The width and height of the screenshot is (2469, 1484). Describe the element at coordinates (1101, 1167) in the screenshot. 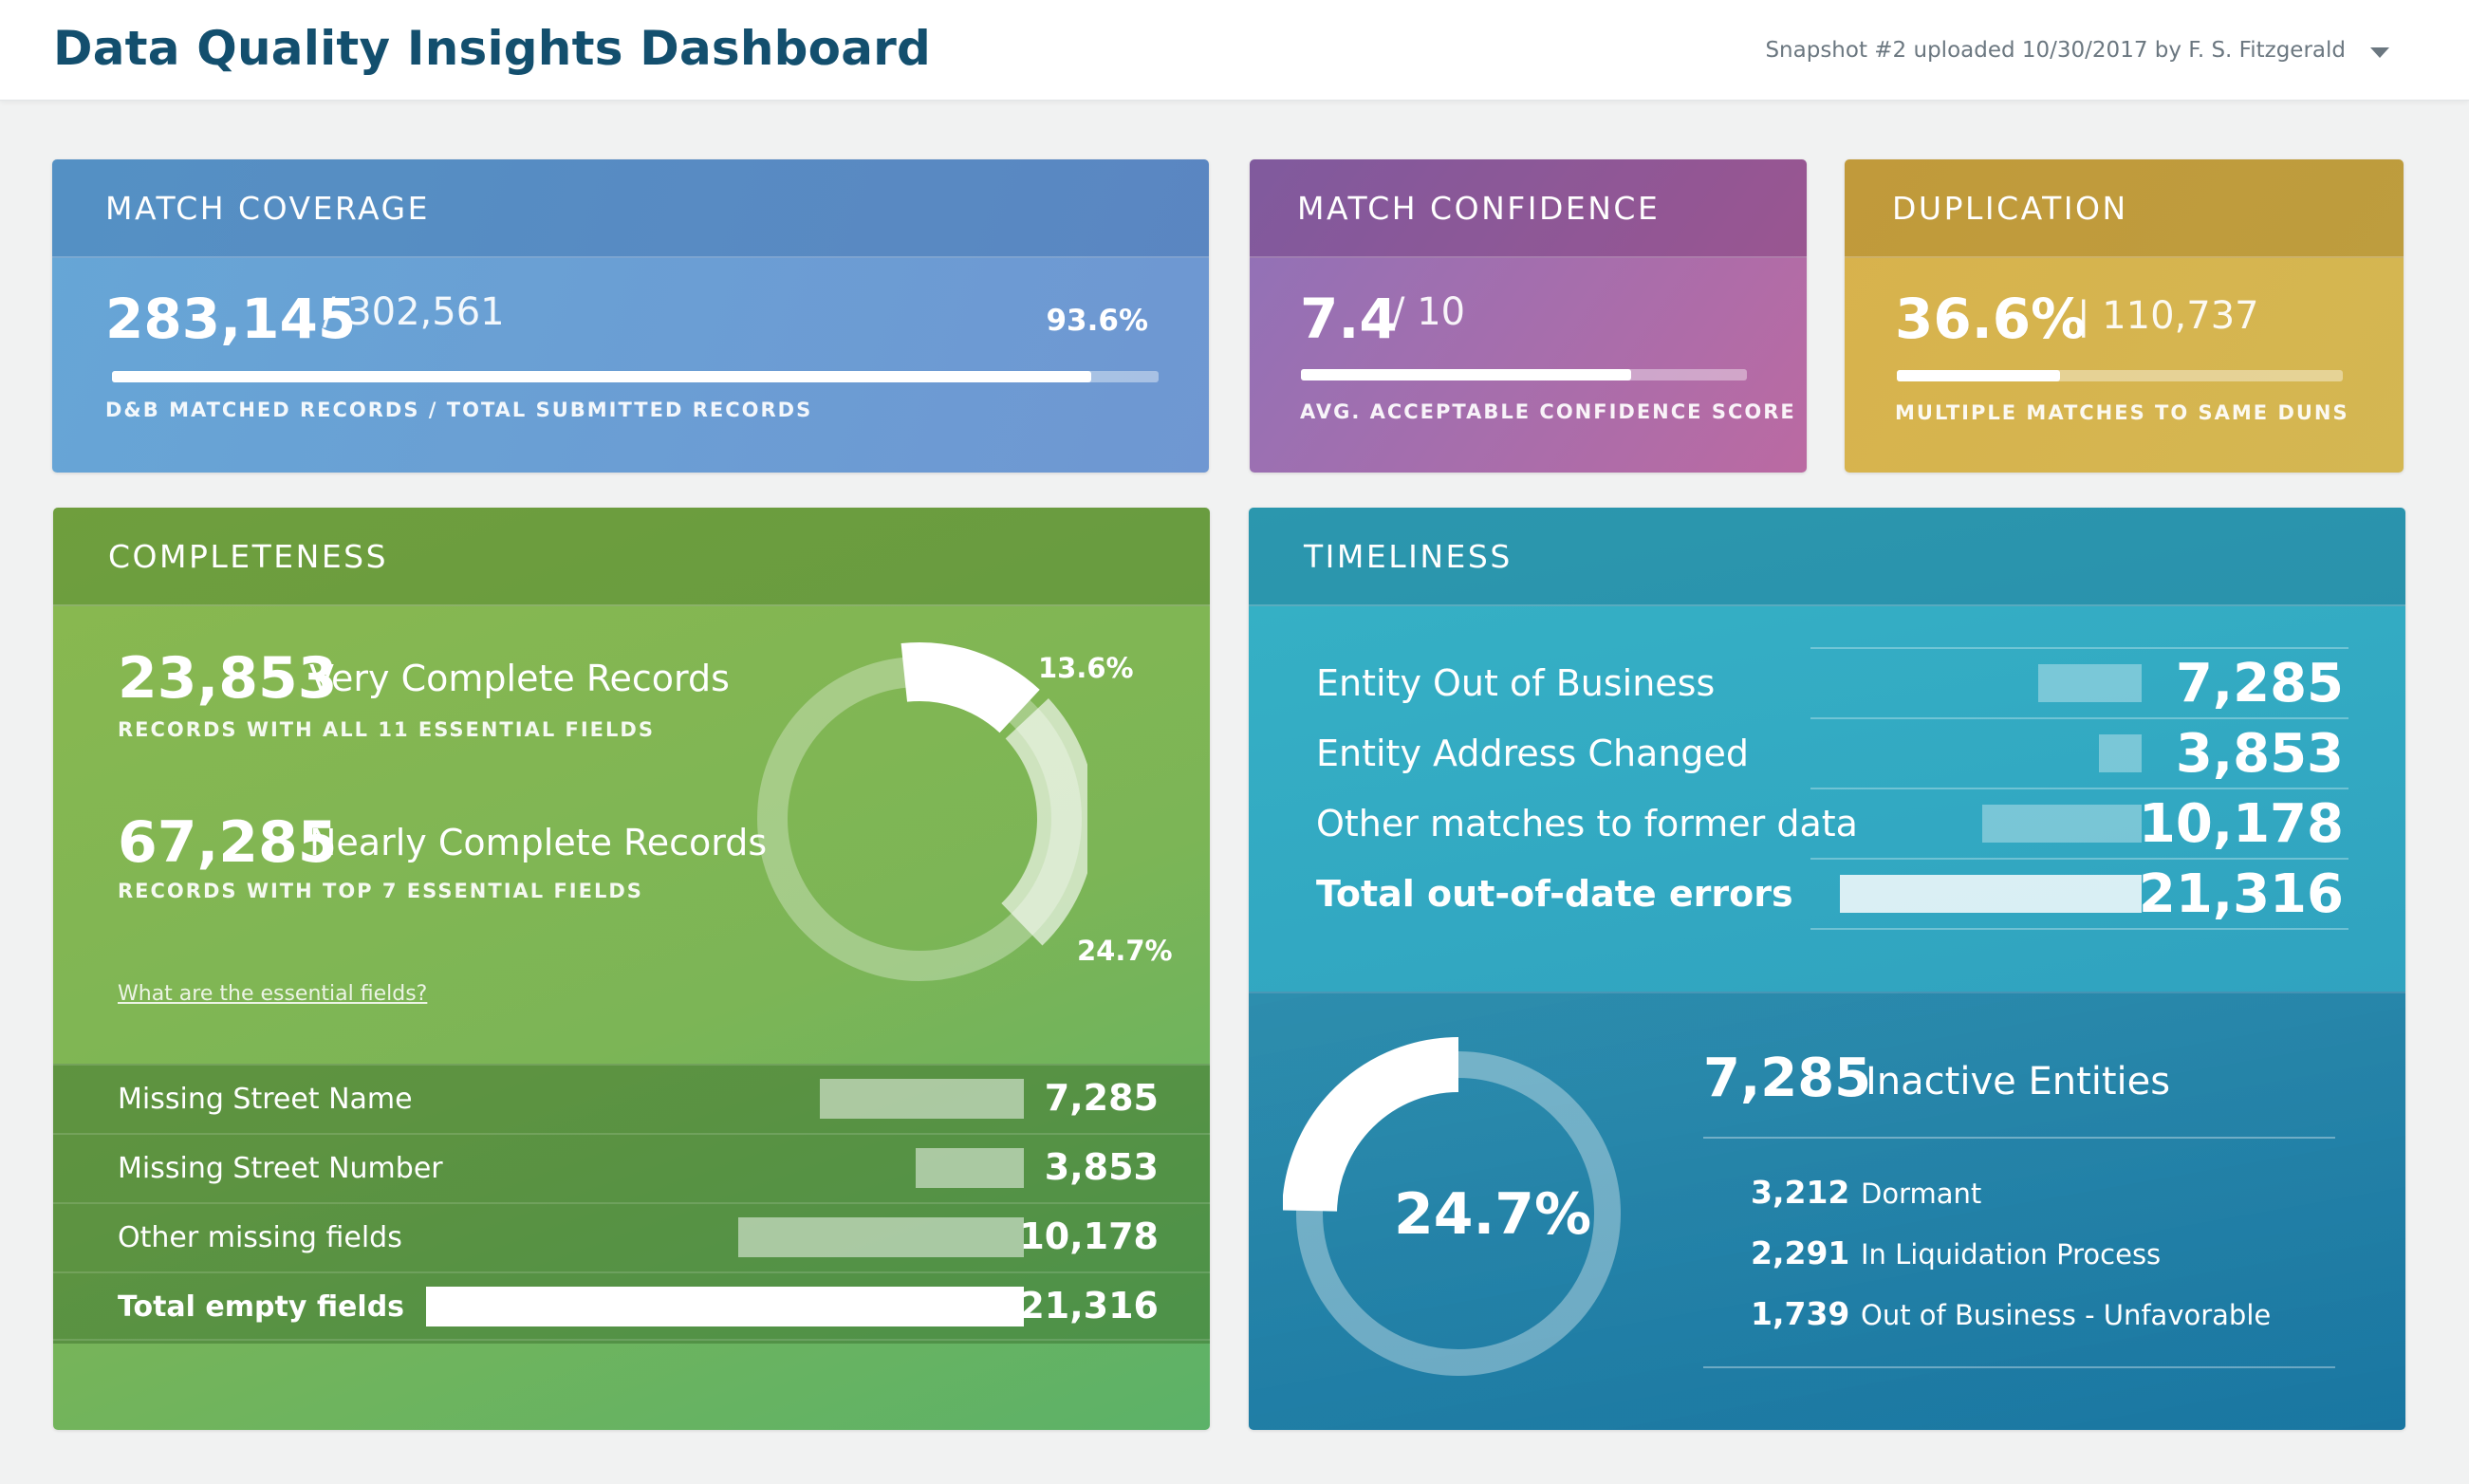

I see `missing-value: 3,853` at that location.